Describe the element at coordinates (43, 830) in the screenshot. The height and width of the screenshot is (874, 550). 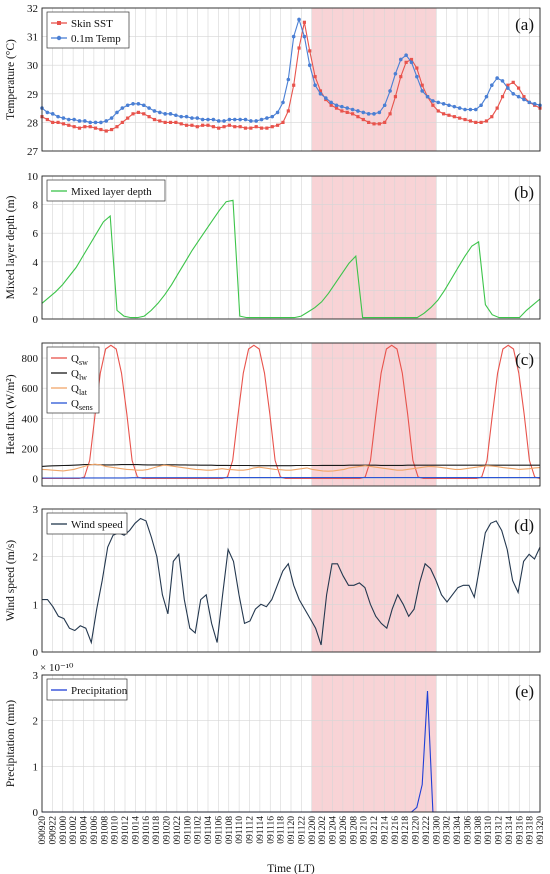
I see `x-tick-label: 090920` at that location.